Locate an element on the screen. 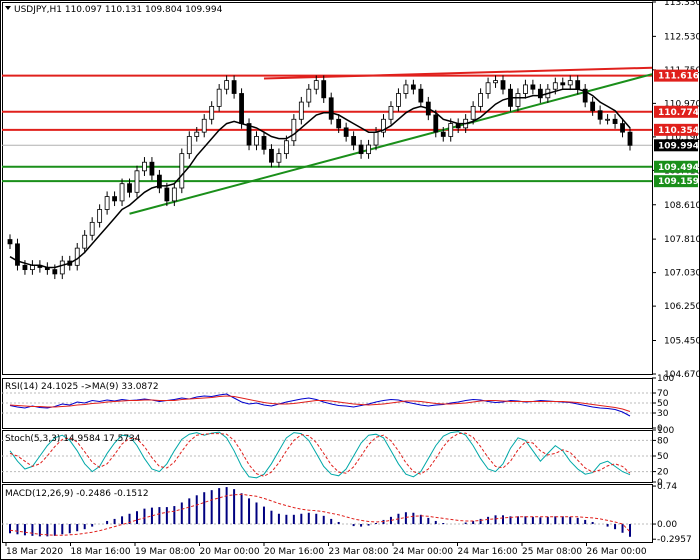  price-tick-label: 106.250 is located at coordinates (682, 307).